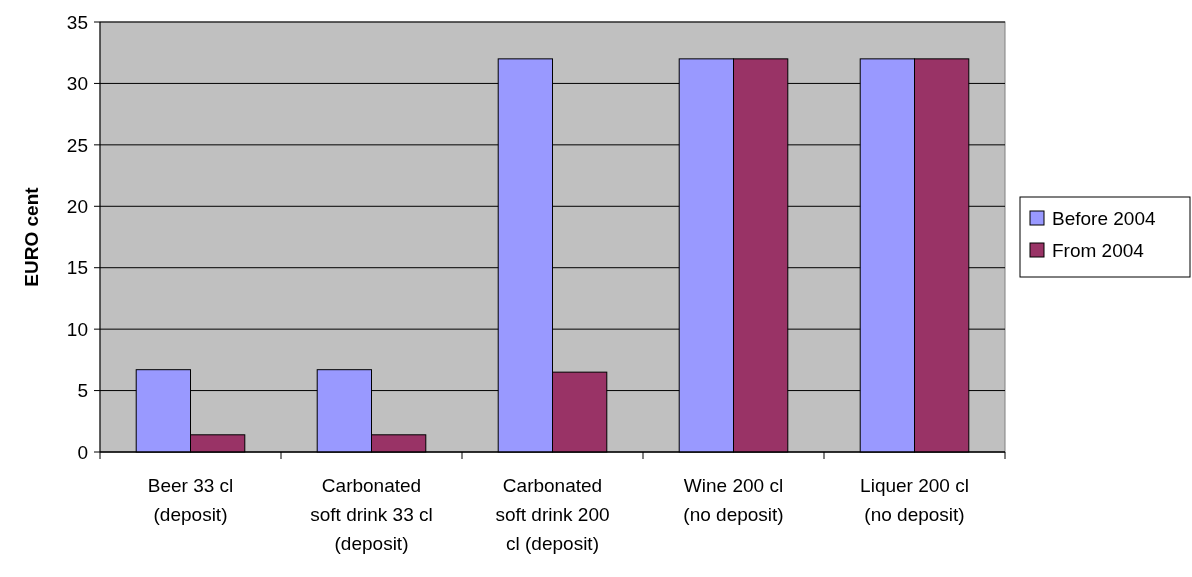  I want to click on y-tick-label: 20, so click(77, 206).